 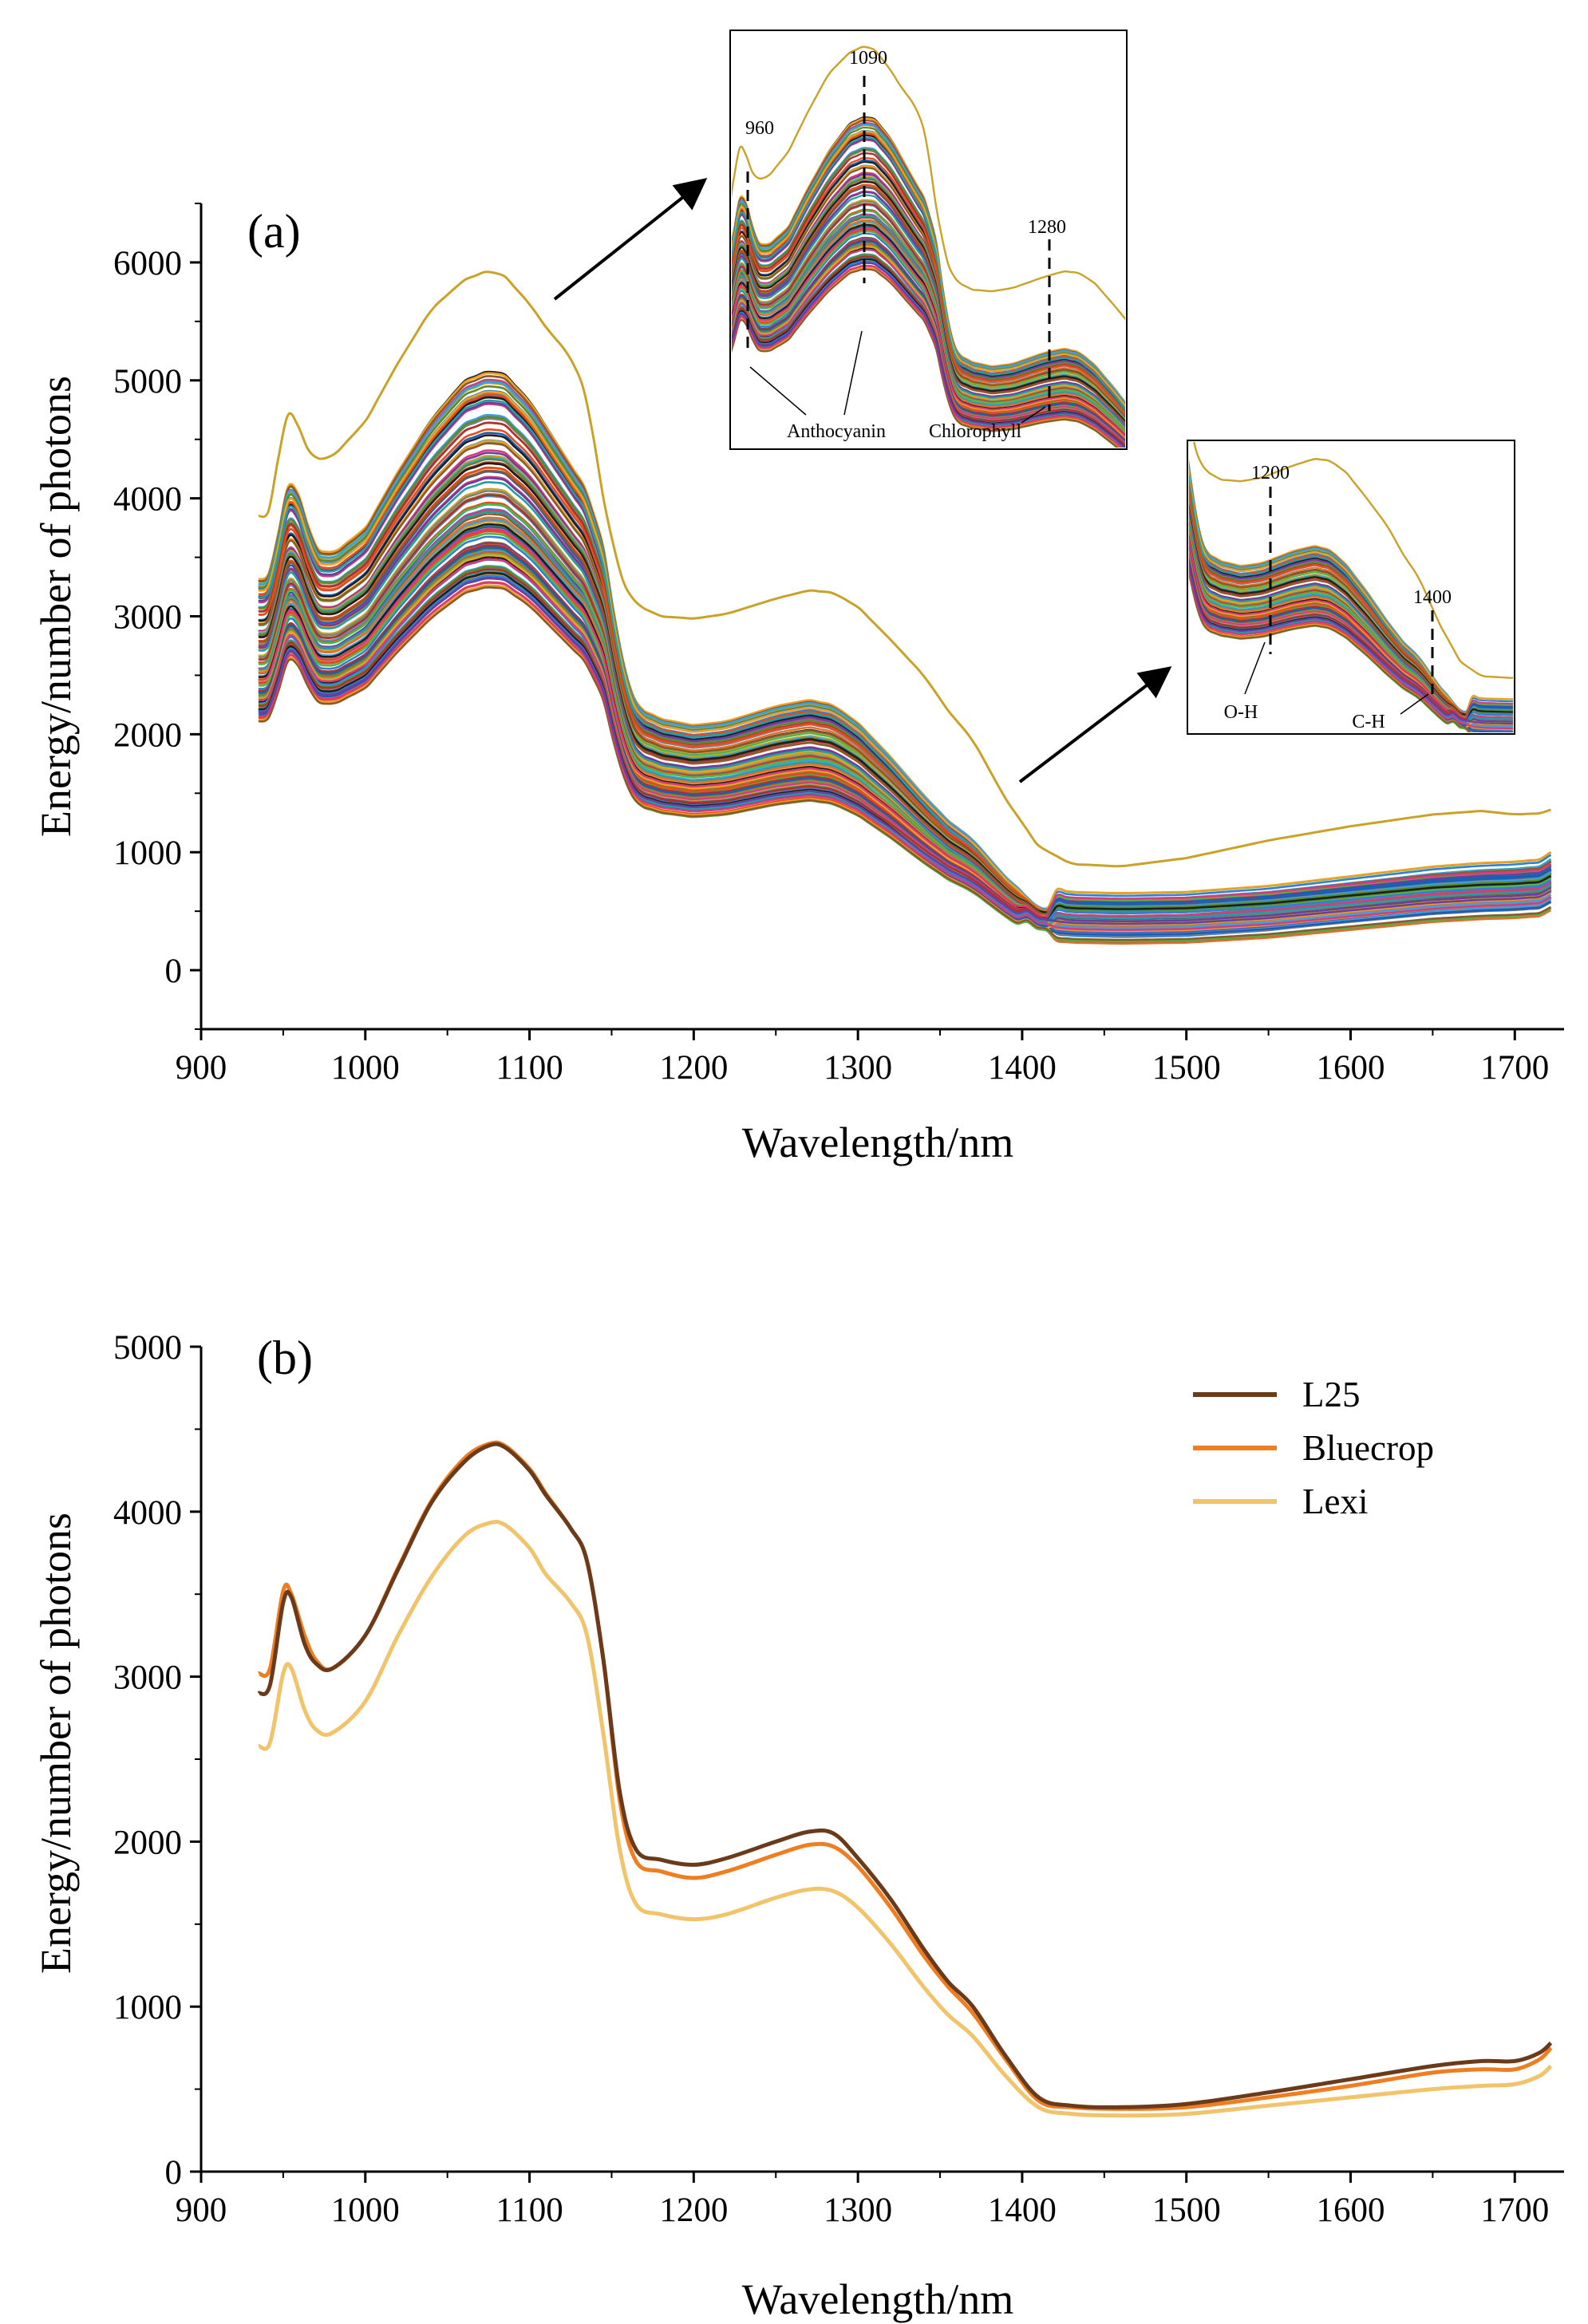 What do you see at coordinates (1368, 722) in the screenshot?
I see `inset-2-band-ch: C-H` at bounding box center [1368, 722].